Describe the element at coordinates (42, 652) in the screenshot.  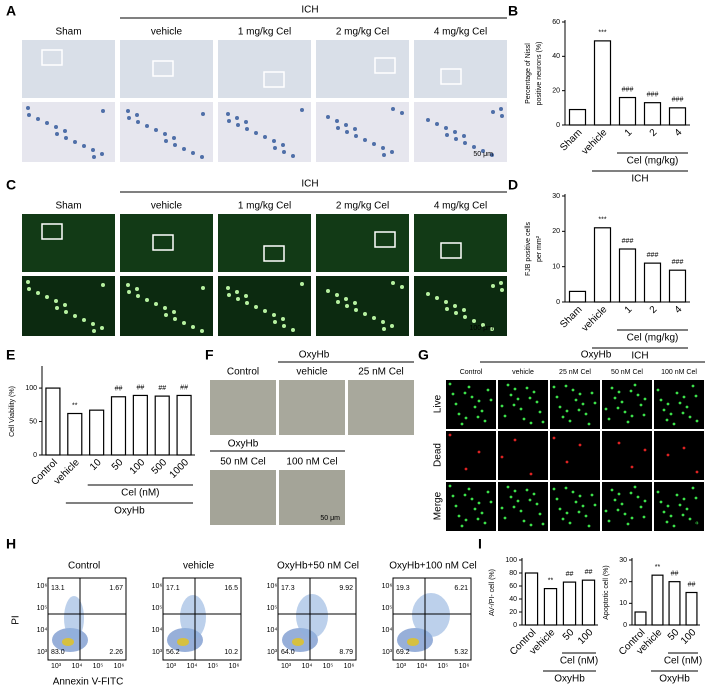
I see `tick-label: 10³` at that location.